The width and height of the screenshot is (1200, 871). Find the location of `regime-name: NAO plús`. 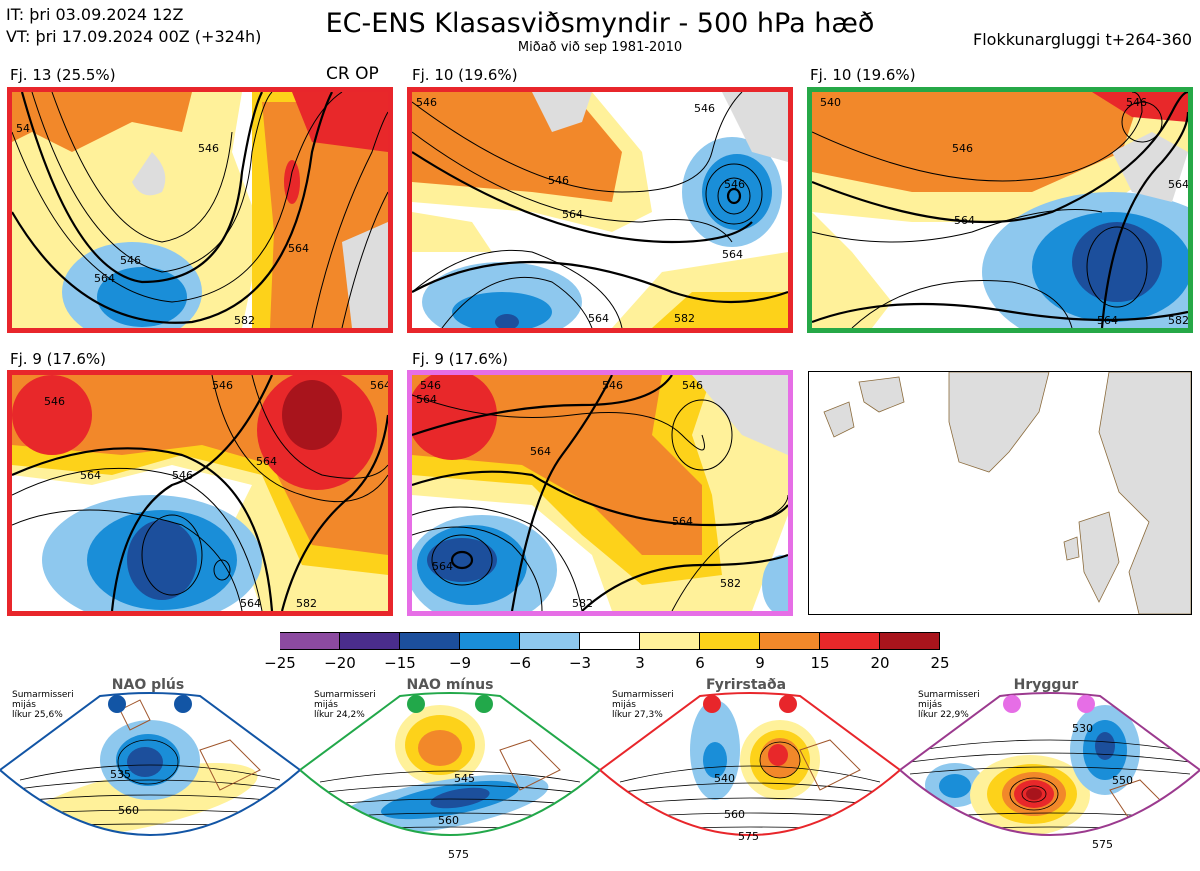

regime-name: NAO plús is located at coordinates (148, 685).